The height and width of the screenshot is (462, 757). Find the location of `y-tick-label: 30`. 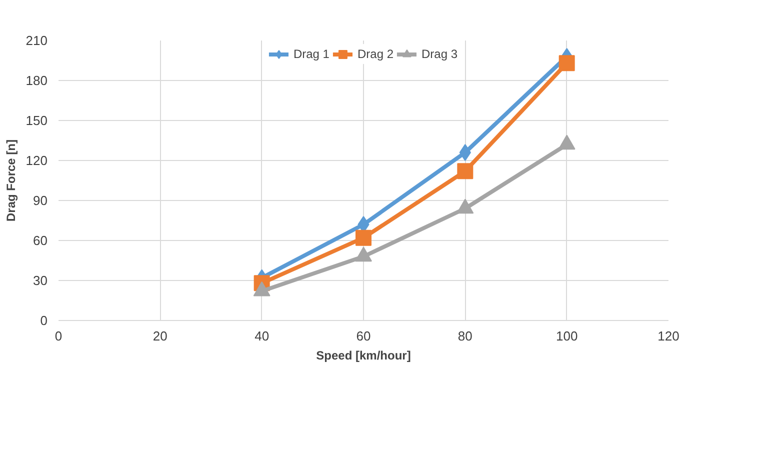

y-tick-label: 30 is located at coordinates (40, 280).